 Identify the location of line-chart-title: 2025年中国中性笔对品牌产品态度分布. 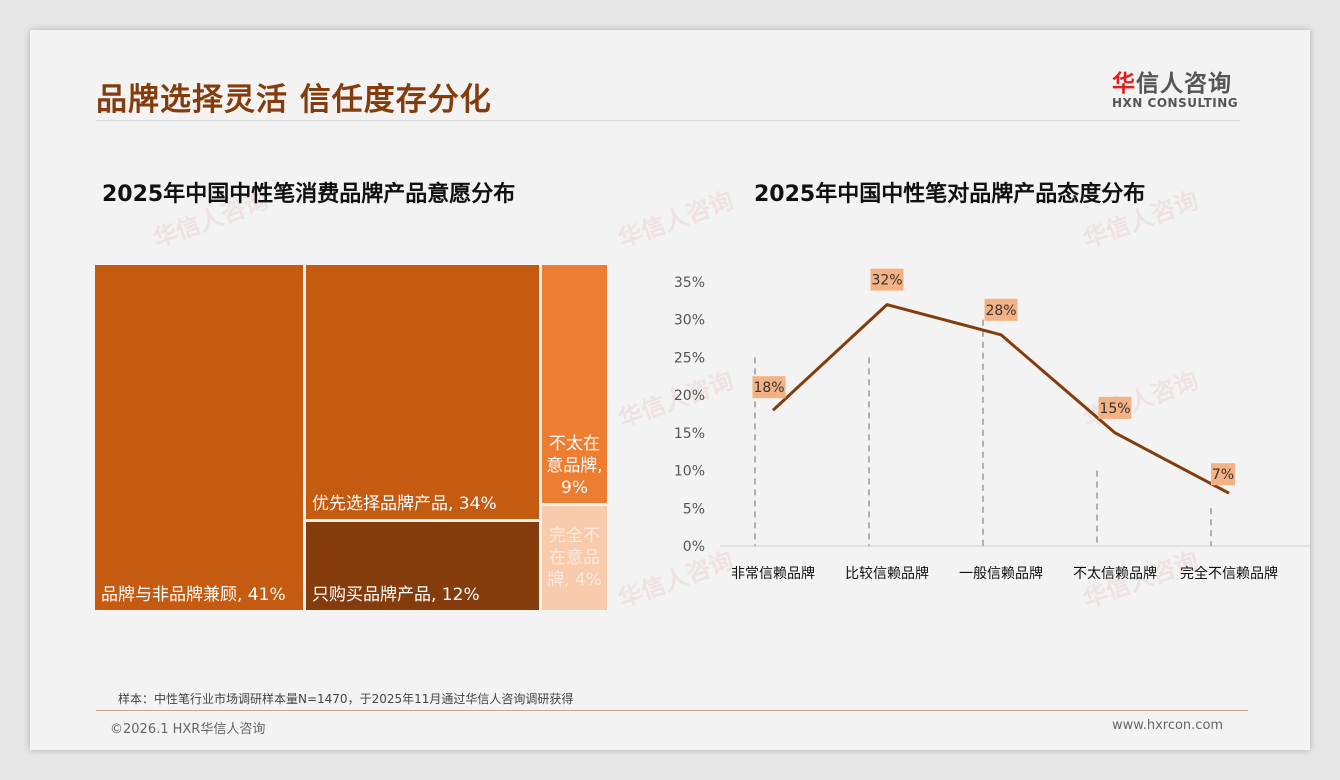
(950, 194).